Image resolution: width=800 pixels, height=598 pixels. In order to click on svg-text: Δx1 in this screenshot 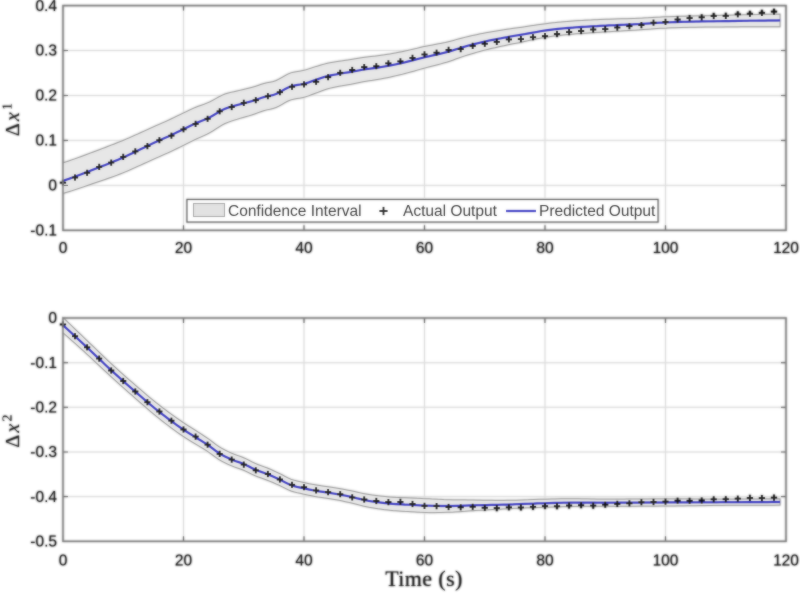, I will do `click(13, 118)`.